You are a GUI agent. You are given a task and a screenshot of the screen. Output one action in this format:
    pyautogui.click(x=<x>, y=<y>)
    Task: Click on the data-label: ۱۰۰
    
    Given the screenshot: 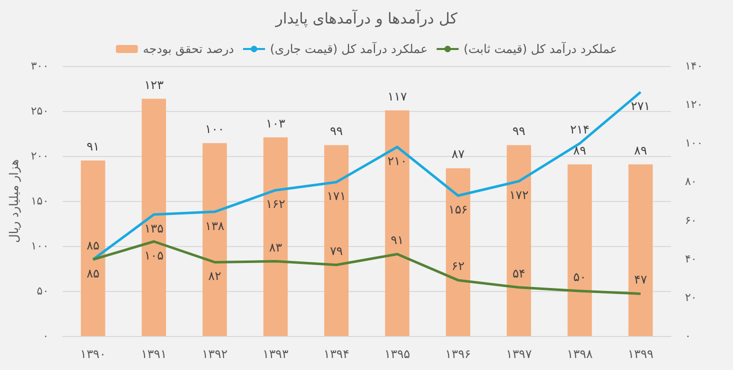 What is the action you would take?
    pyautogui.click(x=214, y=129)
    